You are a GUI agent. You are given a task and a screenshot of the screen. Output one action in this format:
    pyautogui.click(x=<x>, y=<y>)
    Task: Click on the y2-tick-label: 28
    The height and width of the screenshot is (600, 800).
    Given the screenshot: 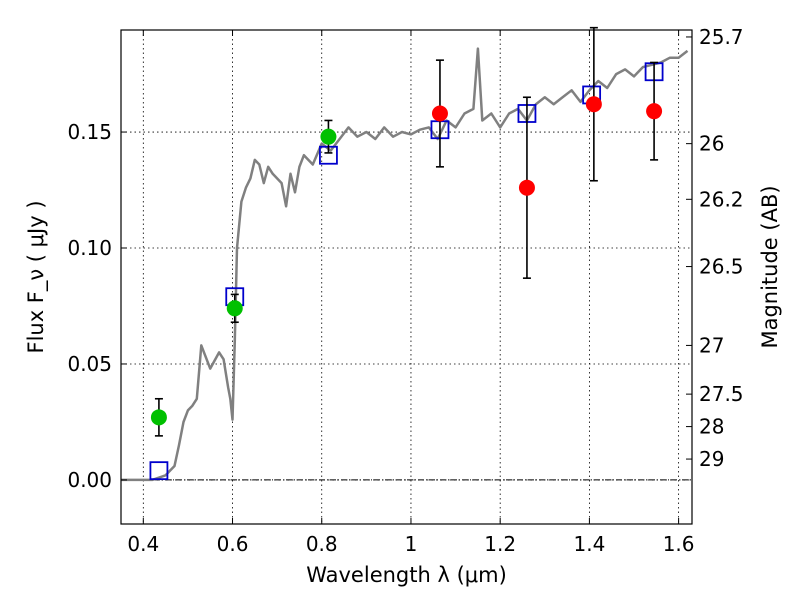 What is the action you would take?
    pyautogui.click(x=711, y=427)
    